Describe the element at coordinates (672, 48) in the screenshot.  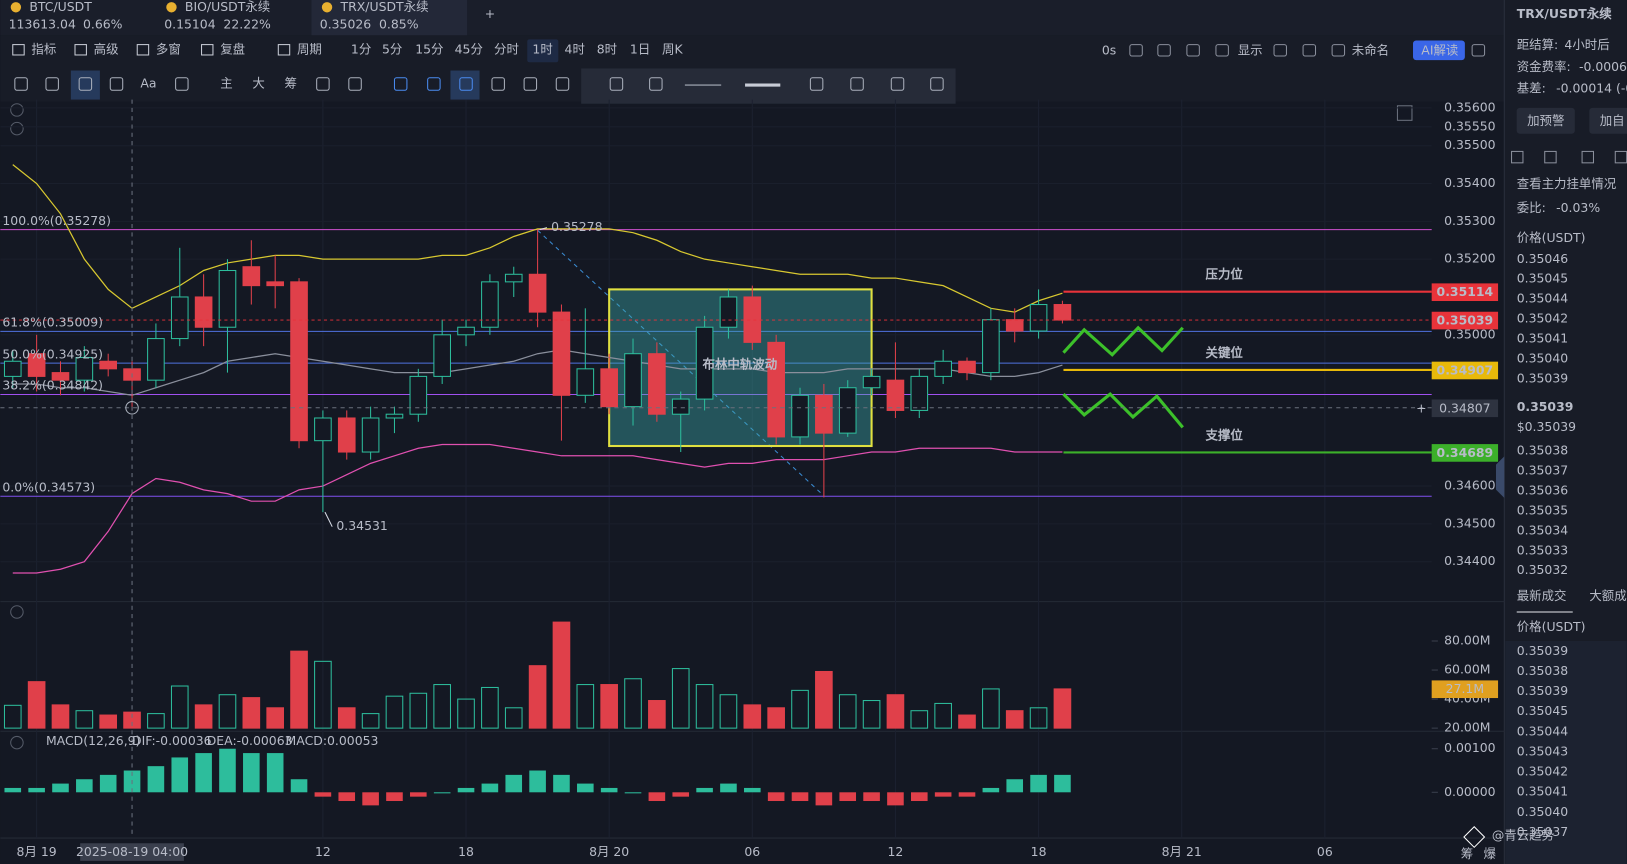
I see `period: 周K` at that location.